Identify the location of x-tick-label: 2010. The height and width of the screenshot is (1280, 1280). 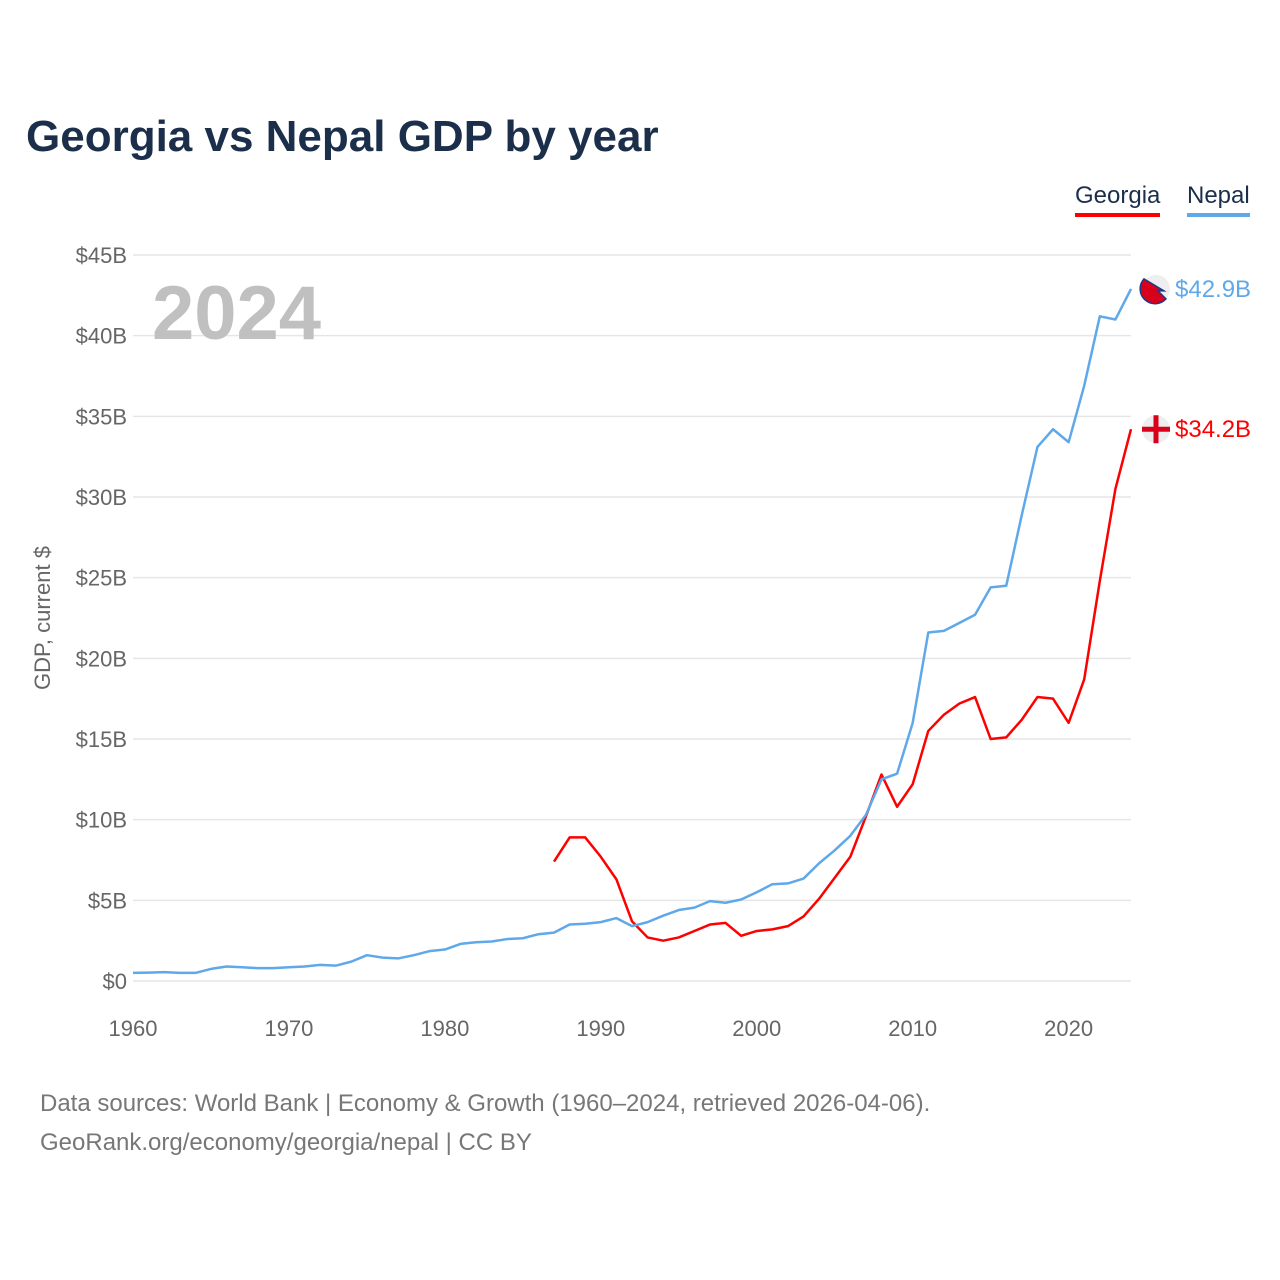
(912, 1028).